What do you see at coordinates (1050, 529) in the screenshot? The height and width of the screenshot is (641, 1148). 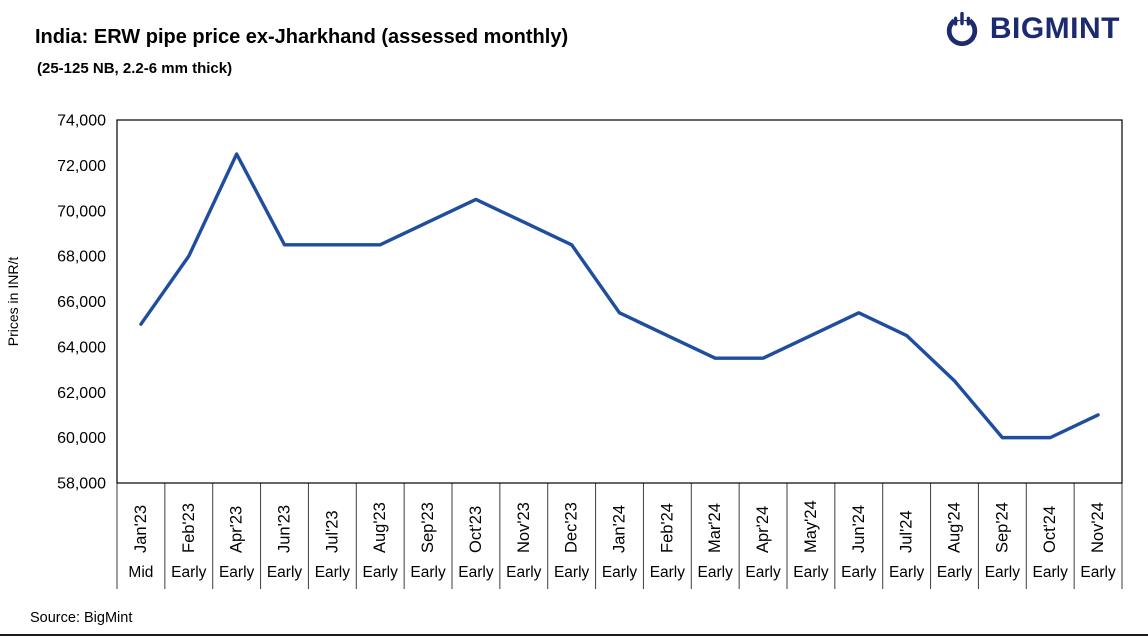 I see `x-axis-month-label: Oct'24` at bounding box center [1050, 529].